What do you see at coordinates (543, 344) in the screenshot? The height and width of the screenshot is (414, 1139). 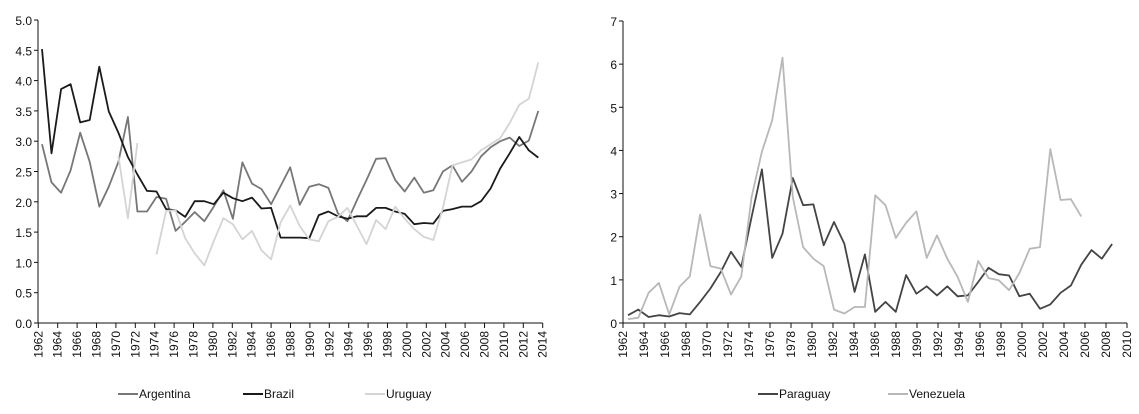 I see `x-tick-label: 2014` at bounding box center [543, 344].